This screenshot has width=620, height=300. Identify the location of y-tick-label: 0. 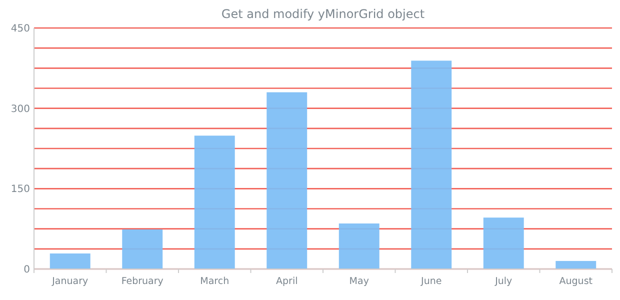
(27, 270).